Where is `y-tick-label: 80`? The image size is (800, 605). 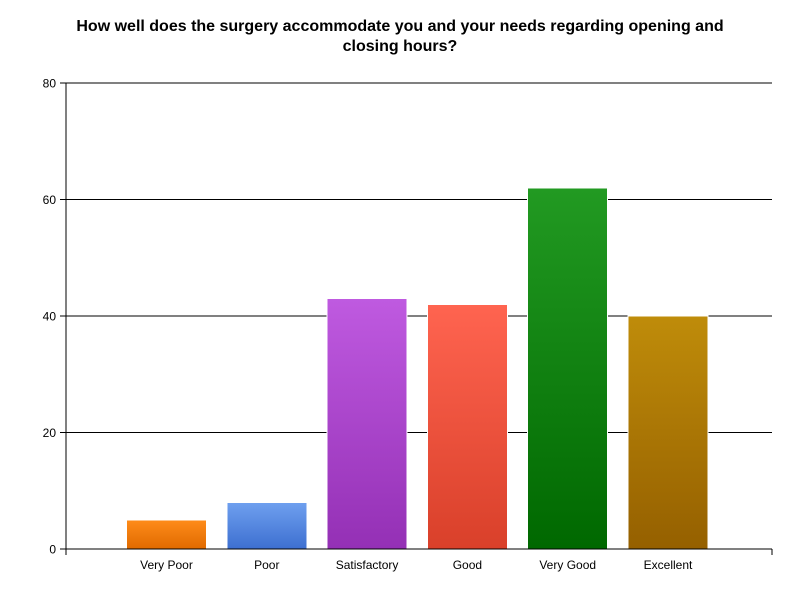 y-tick-label: 80 is located at coordinates (50, 84).